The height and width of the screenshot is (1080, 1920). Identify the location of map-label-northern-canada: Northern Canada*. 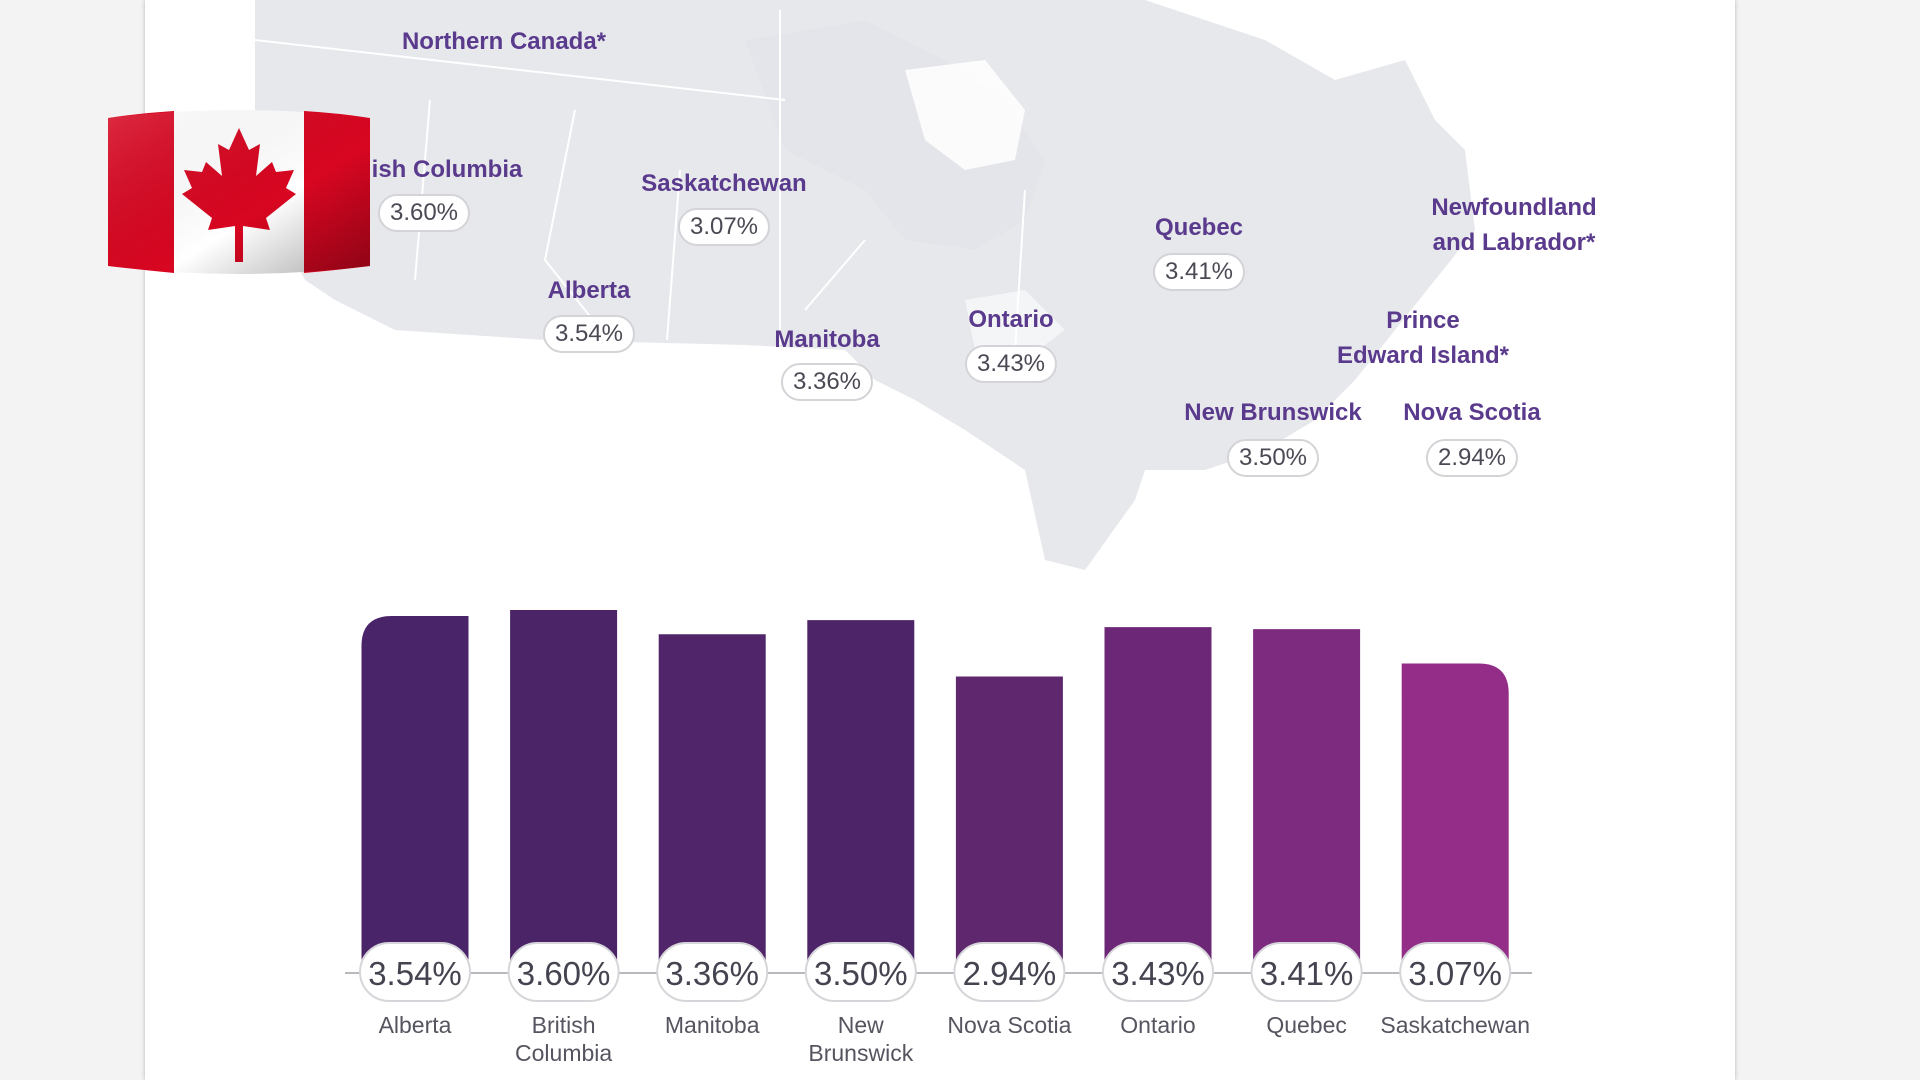
(504, 41).